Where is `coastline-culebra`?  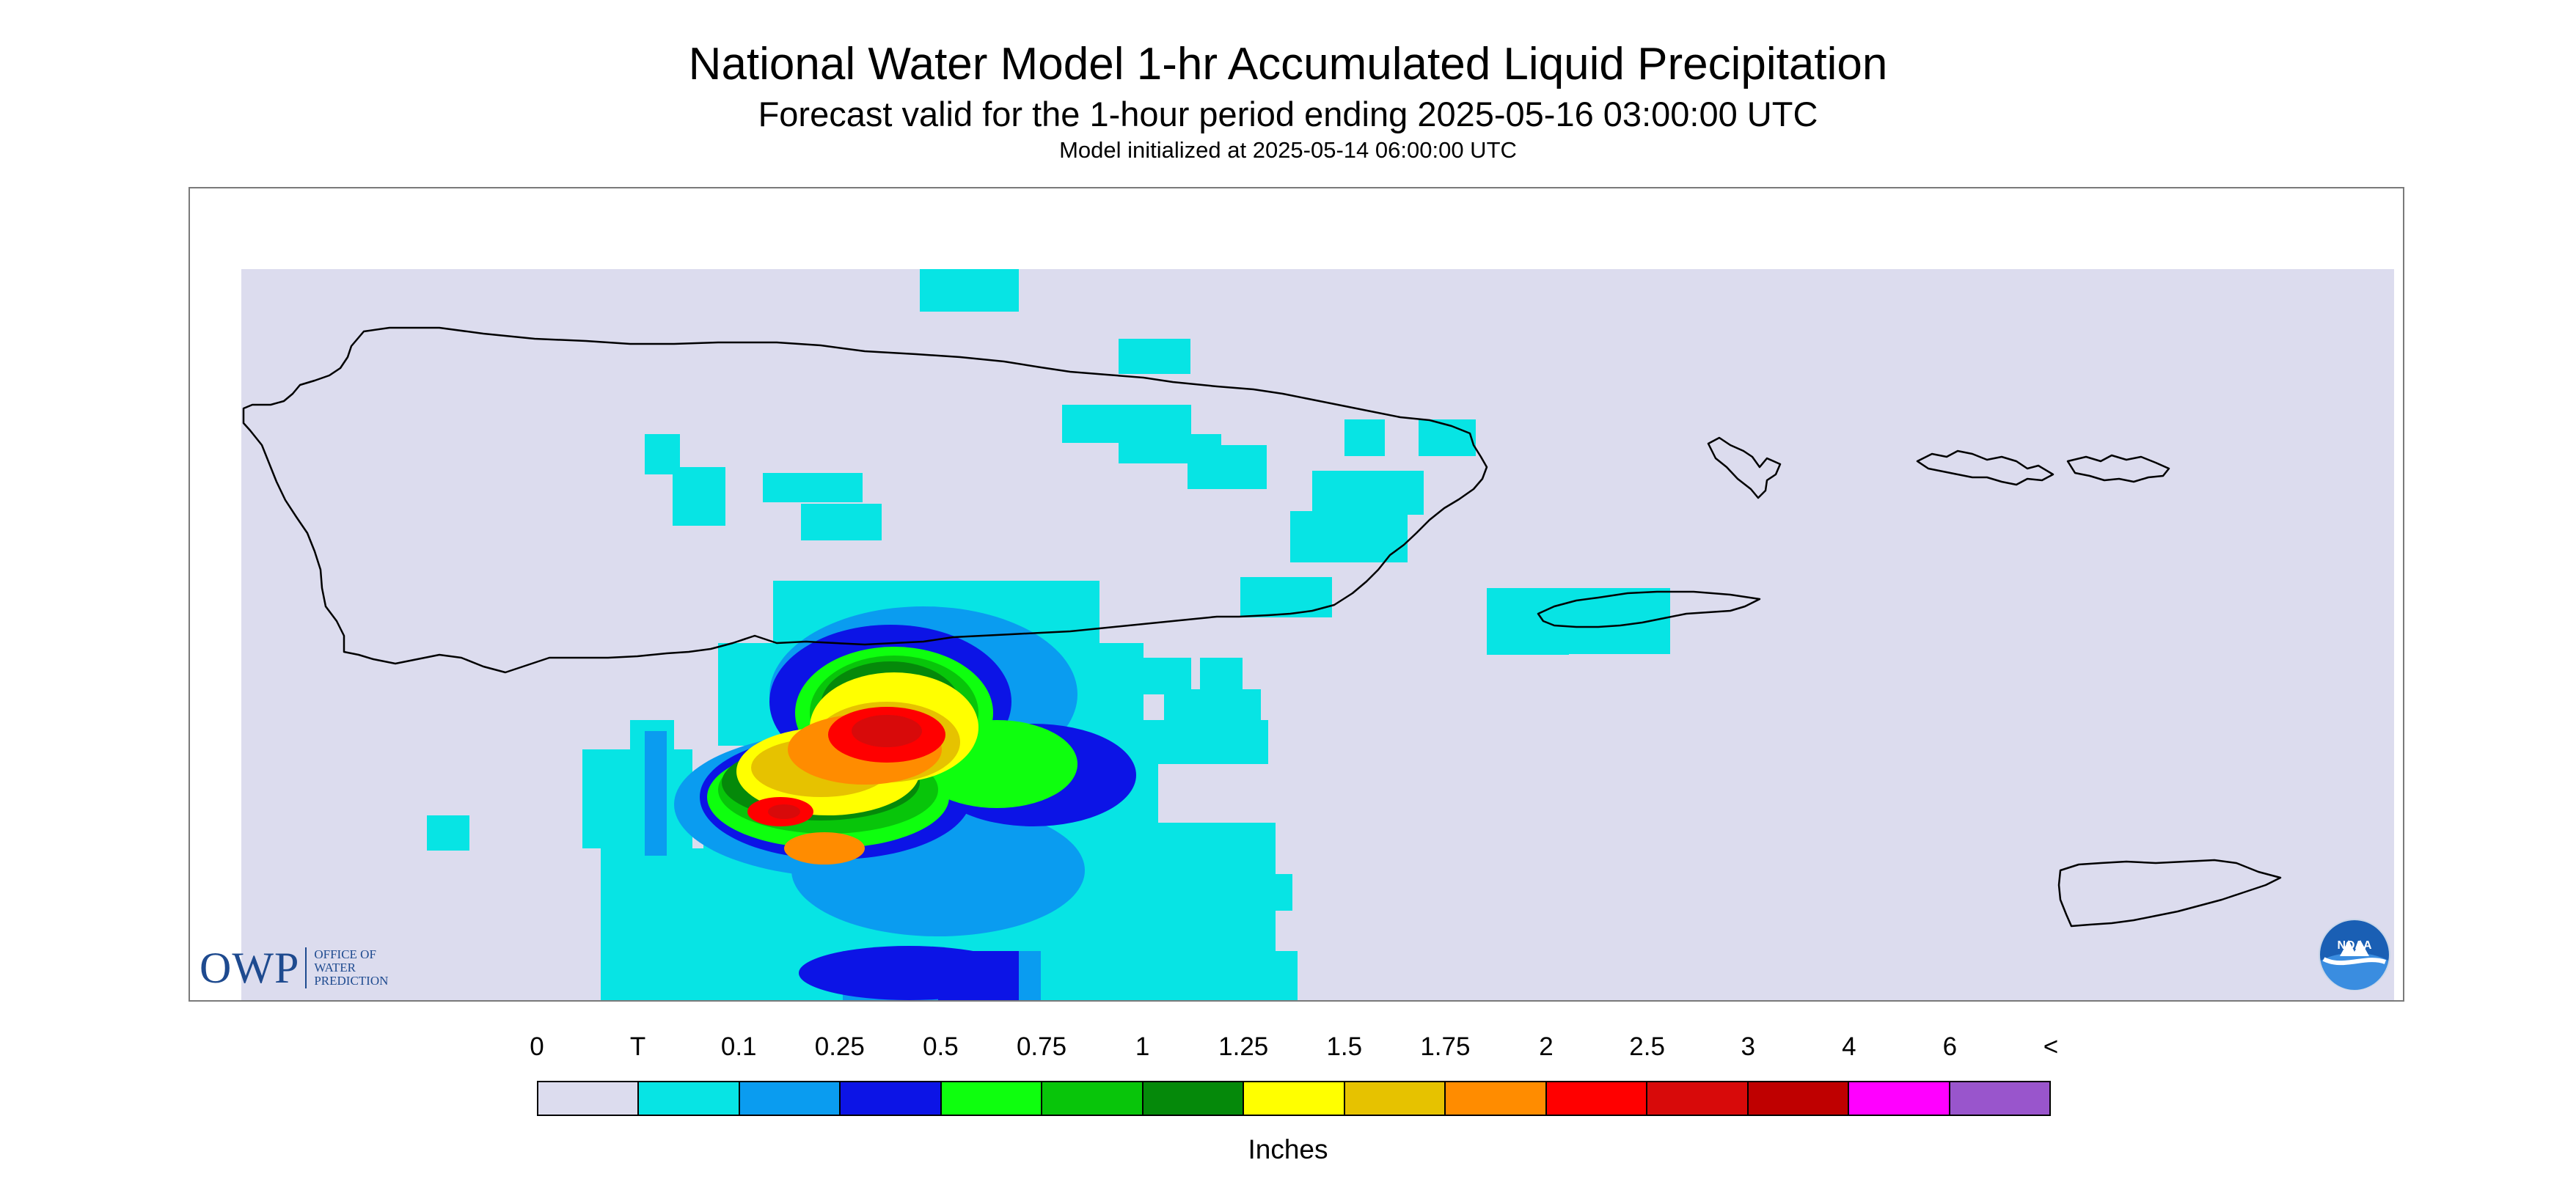 coastline-culebra is located at coordinates (1744, 467).